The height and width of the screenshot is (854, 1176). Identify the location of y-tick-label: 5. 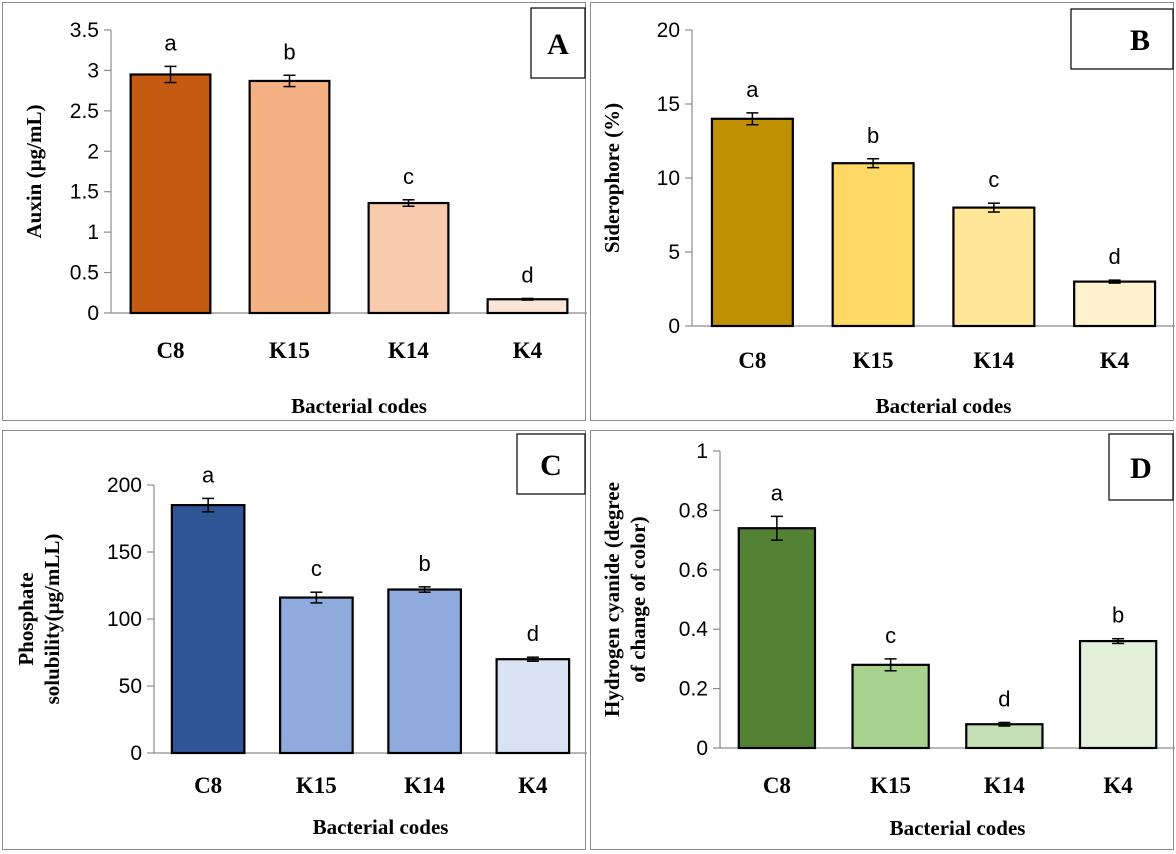
(674, 252).